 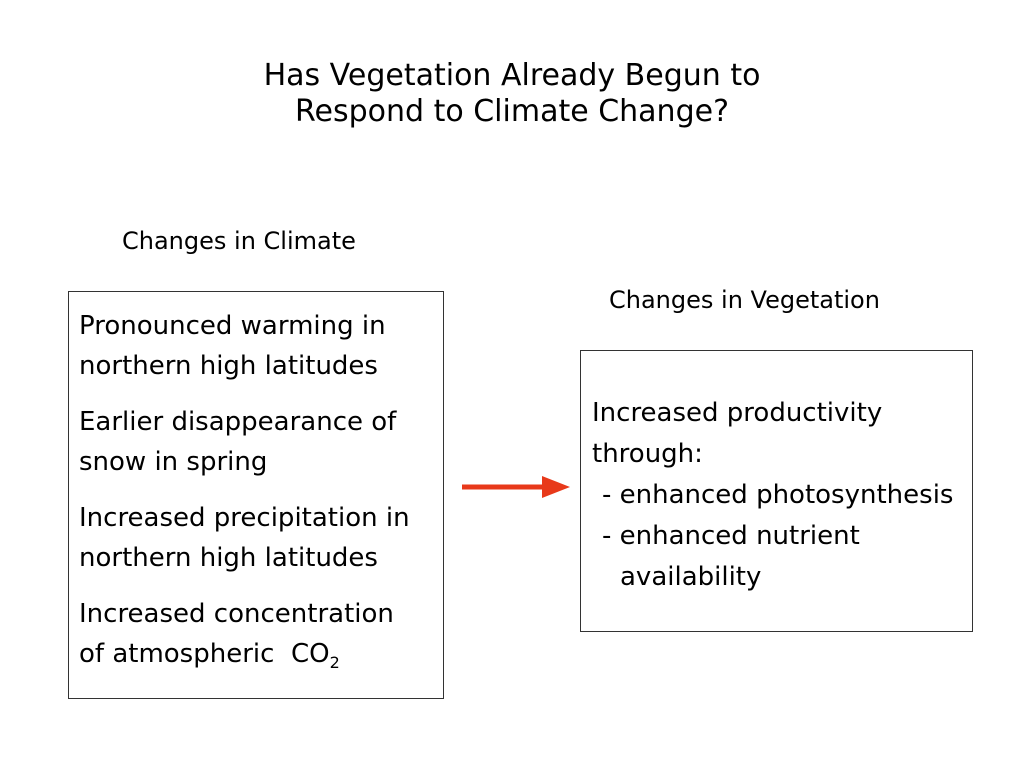 What do you see at coordinates (512, 75) in the screenshot?
I see `slide-title-line-1: Has Vegetation Already Begun to` at bounding box center [512, 75].